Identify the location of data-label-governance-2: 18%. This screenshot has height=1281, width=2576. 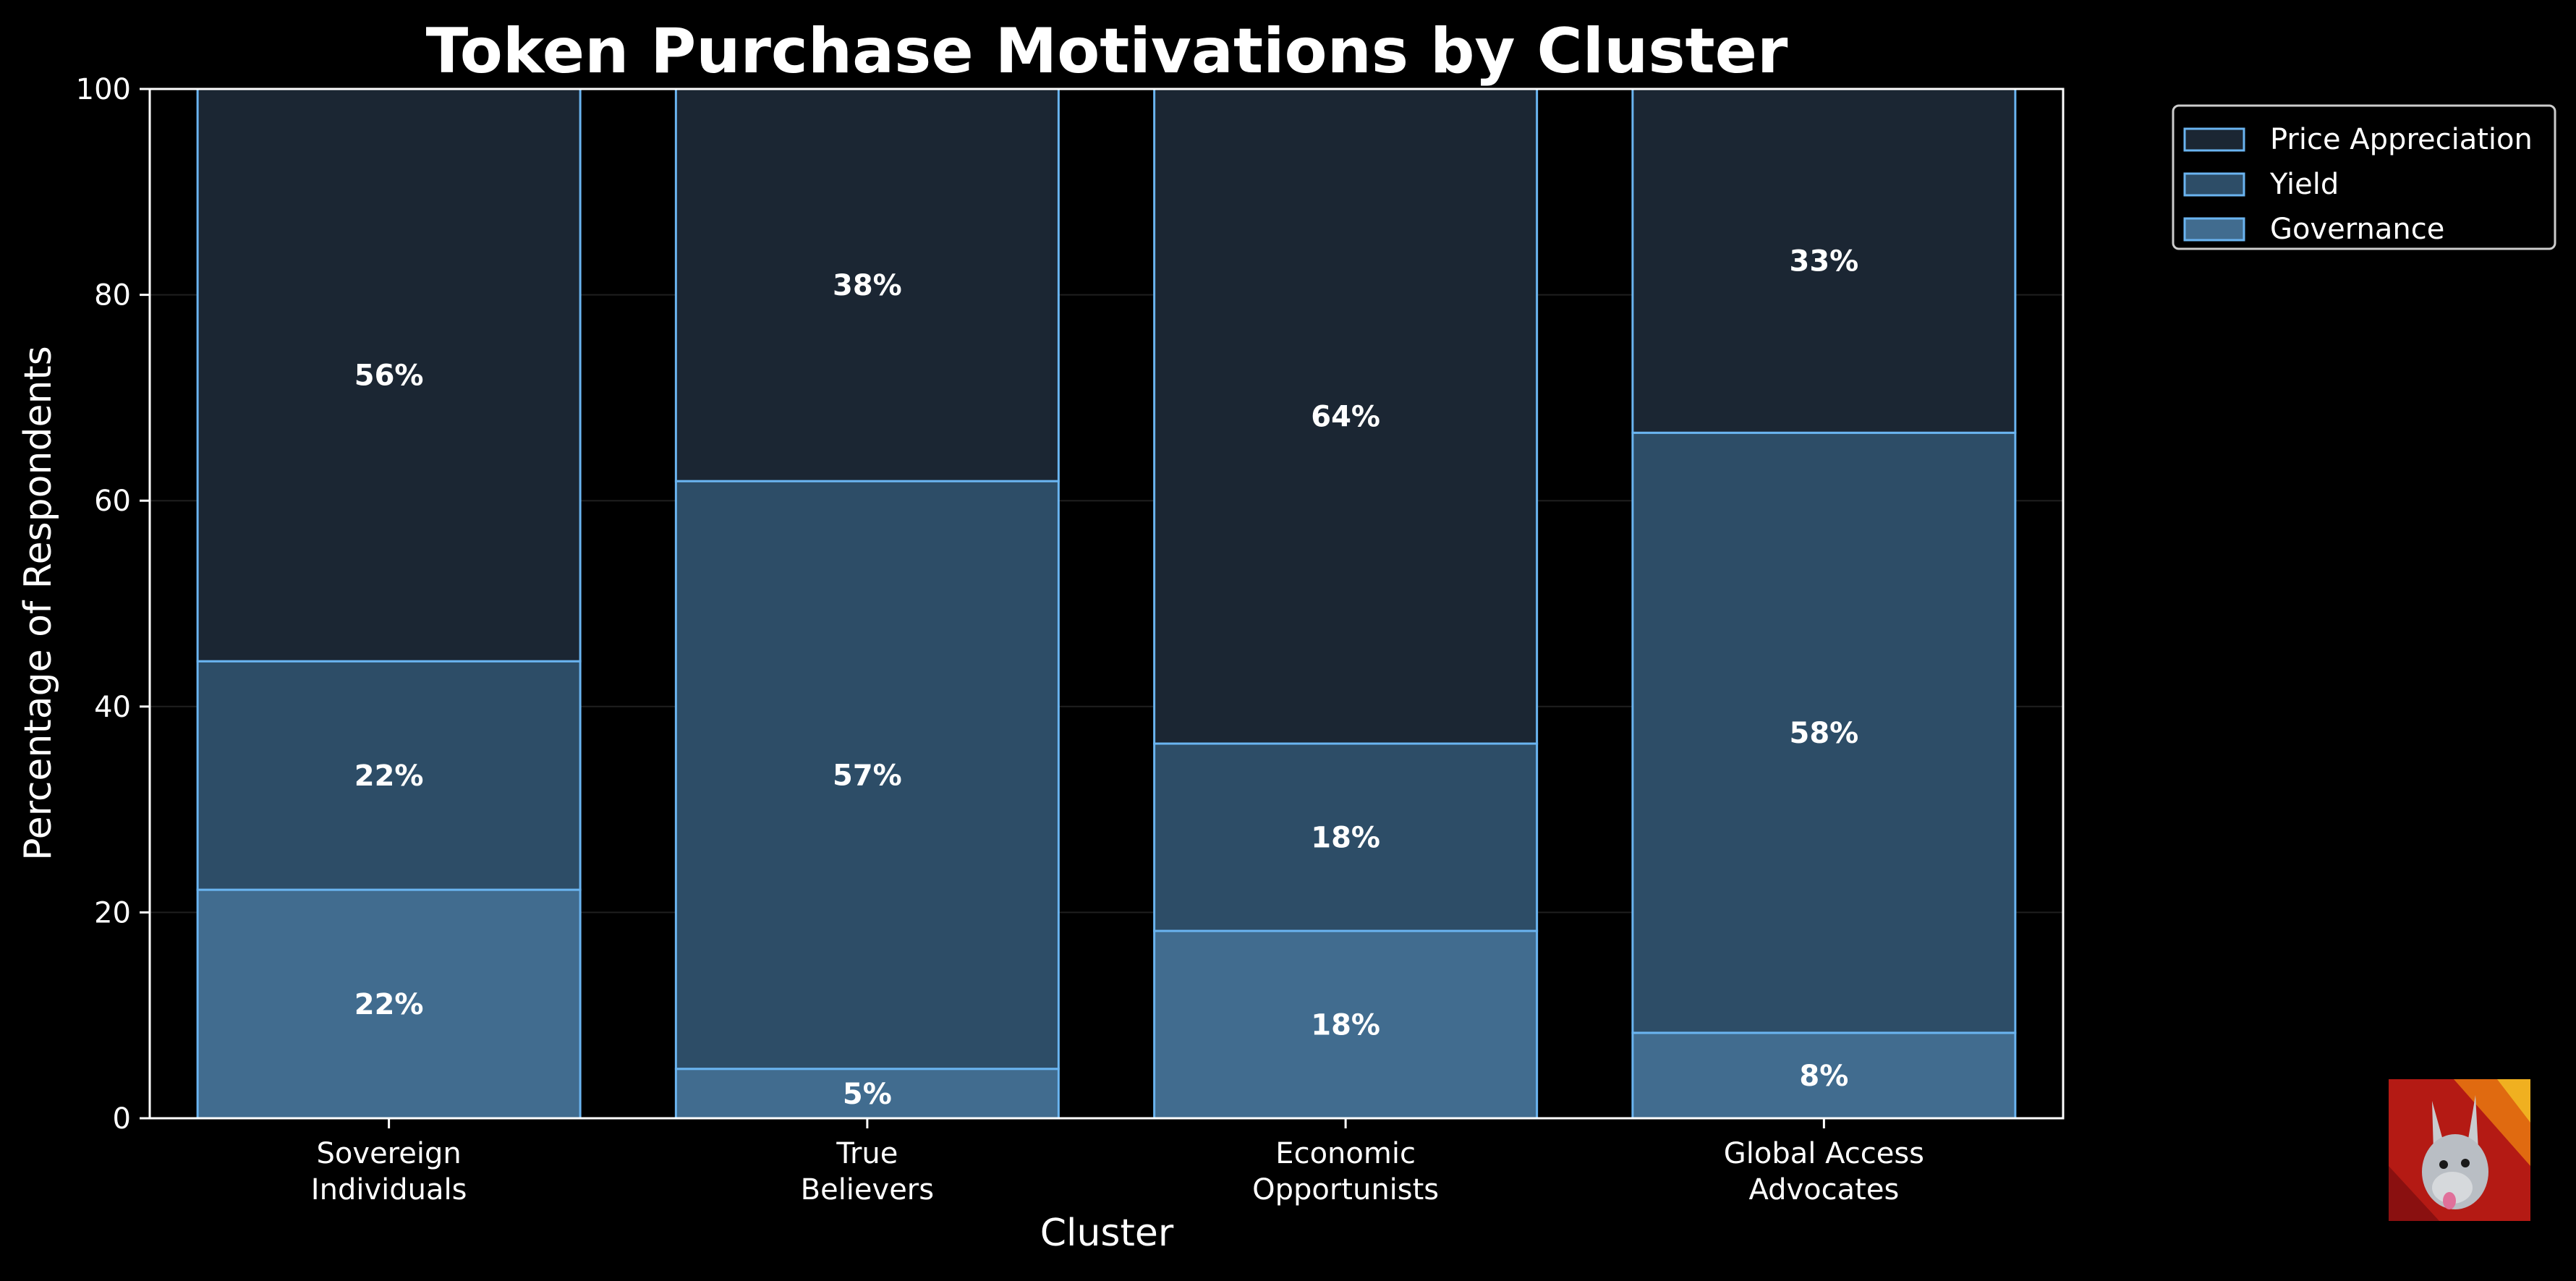
(1345, 1025).